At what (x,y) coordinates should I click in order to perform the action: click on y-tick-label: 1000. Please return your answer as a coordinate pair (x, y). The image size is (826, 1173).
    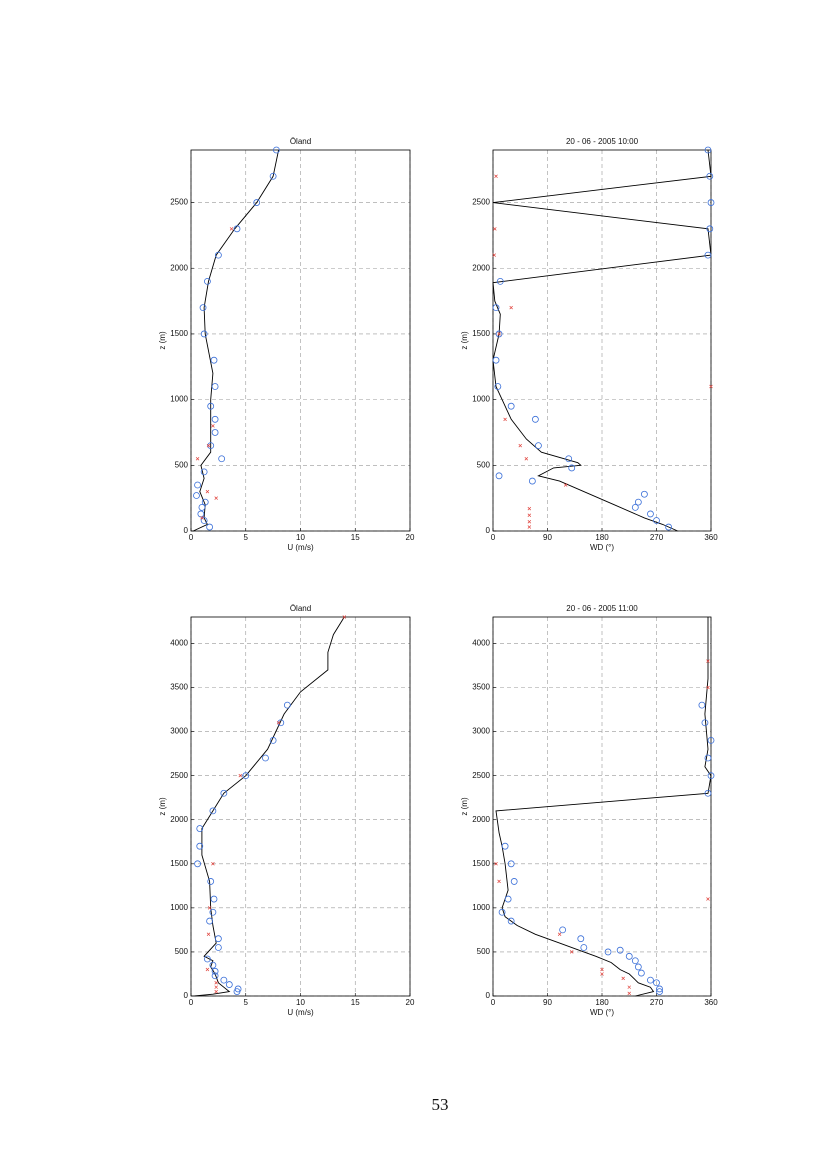
    Looking at the image, I should click on (481, 907).